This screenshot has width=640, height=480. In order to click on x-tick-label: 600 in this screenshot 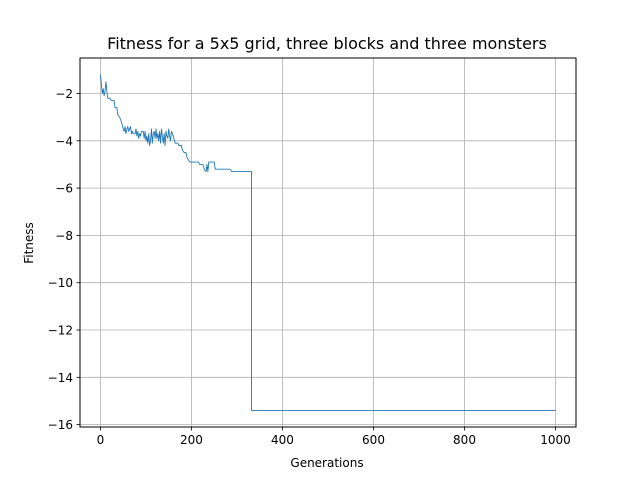, I will do `click(373, 440)`.